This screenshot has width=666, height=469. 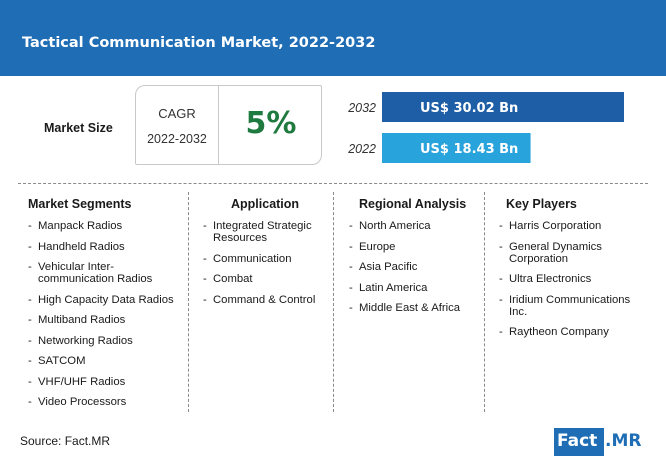 I want to click on list-item: Handheld Radios, so click(x=101, y=247).